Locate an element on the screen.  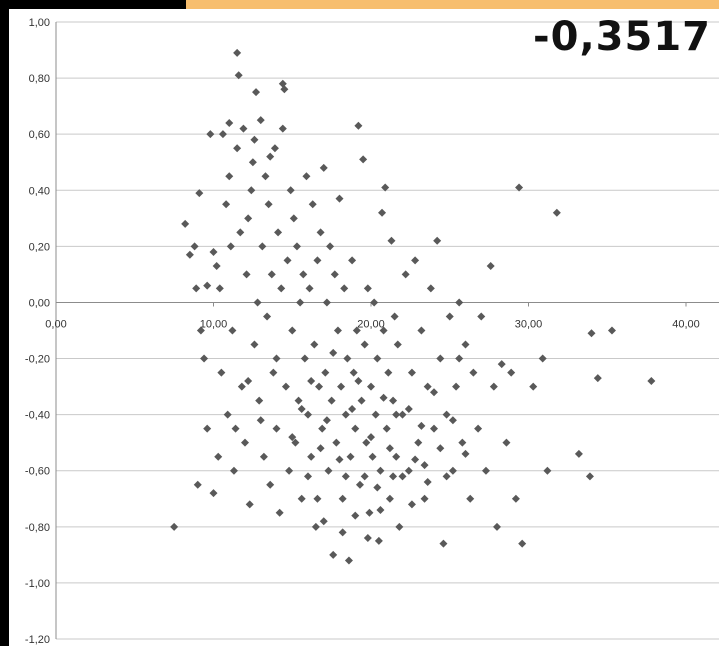
y-tick-label: 1,00 is located at coordinates (39, 23).